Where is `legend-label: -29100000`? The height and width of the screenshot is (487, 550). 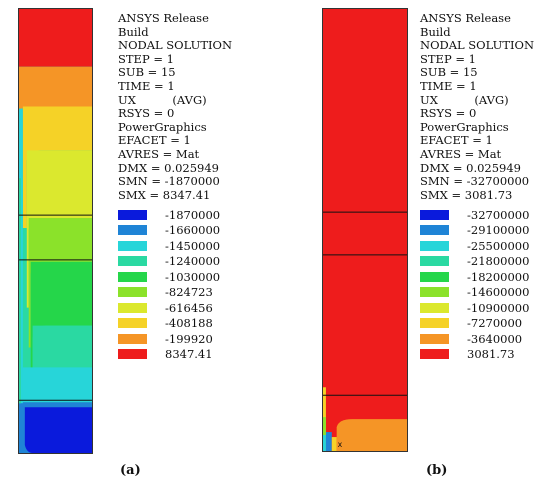 legend-label: -29100000 is located at coordinates (498, 230).